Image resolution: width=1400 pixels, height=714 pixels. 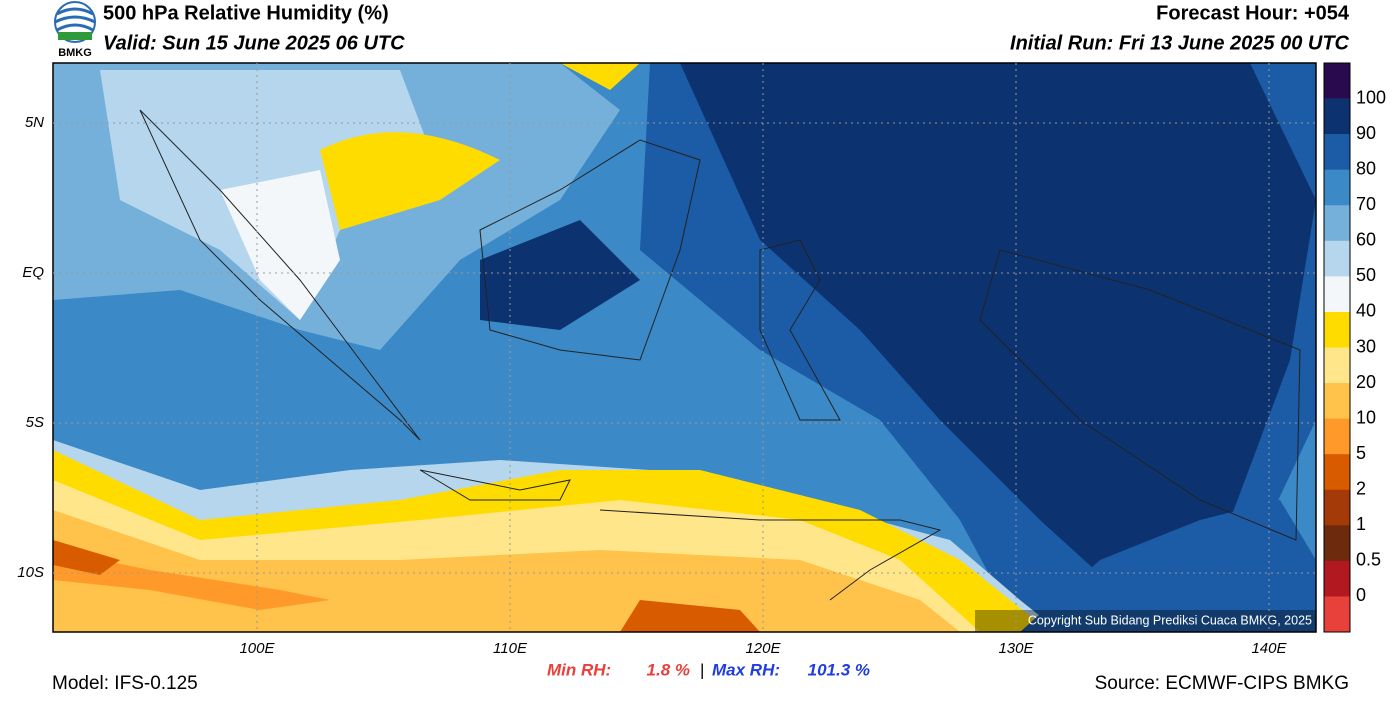 What do you see at coordinates (1366, 240) in the screenshot?
I see `colorbar-label: 60` at bounding box center [1366, 240].